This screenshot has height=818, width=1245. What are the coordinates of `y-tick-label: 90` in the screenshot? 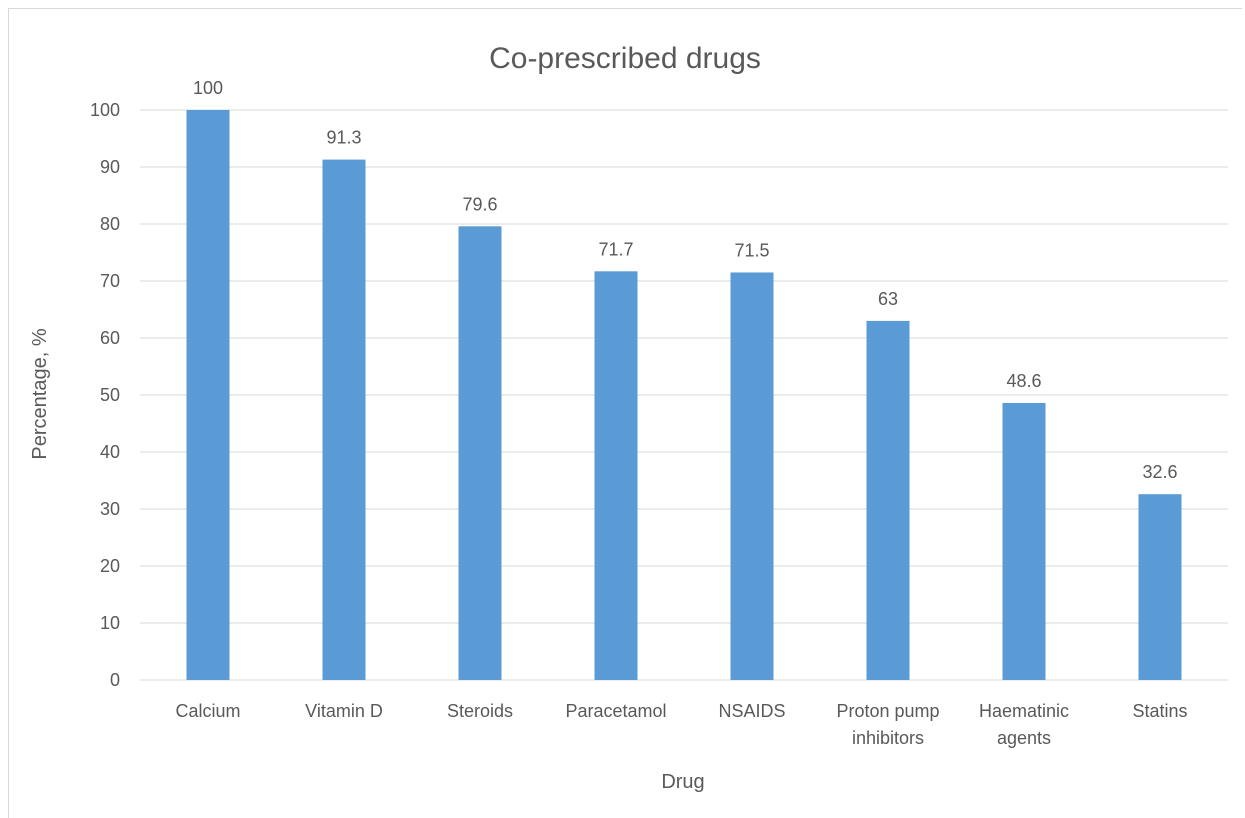 It's located at (110, 167).